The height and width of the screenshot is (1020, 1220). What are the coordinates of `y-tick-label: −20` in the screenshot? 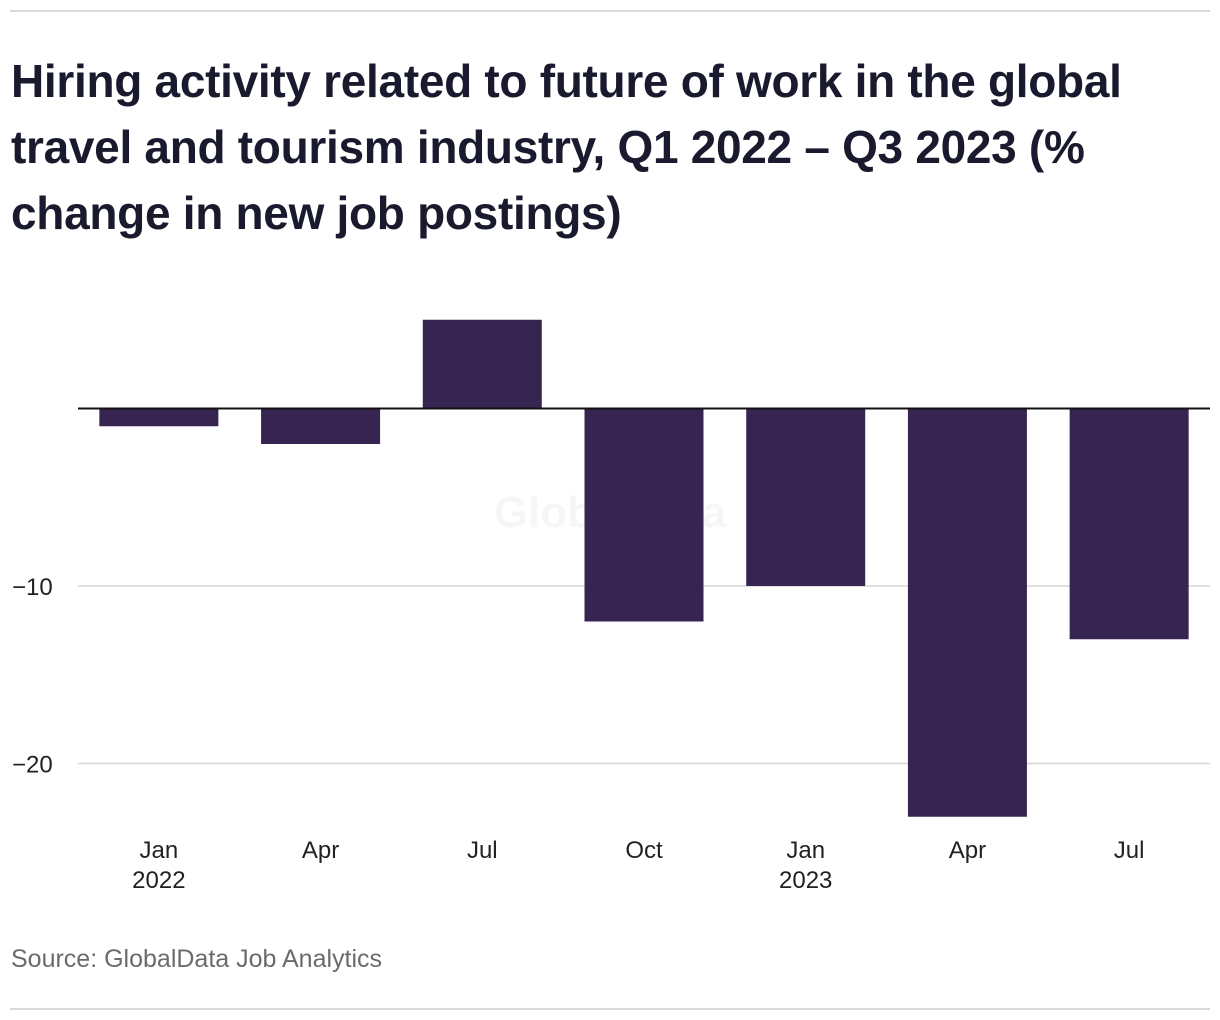 It's located at (32, 765).